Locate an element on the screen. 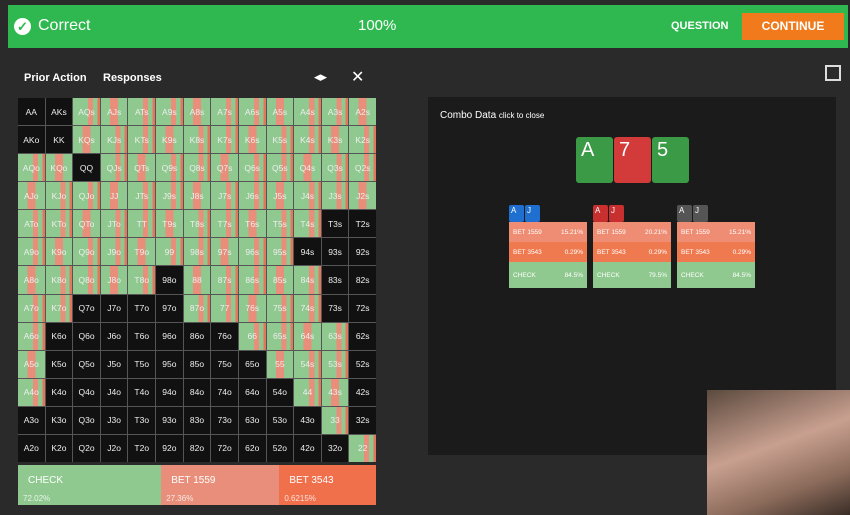 This screenshot has height=515, width=850. combo-row: CHECK 79.5% is located at coordinates (632, 275).